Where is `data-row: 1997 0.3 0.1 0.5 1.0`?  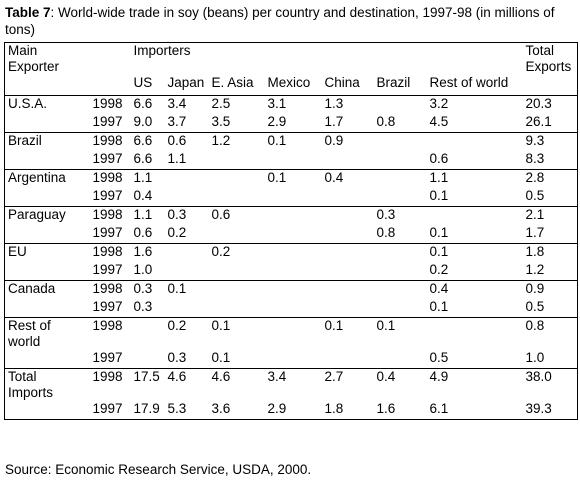 data-row: 1997 0.3 0.1 0.5 1.0 is located at coordinates (291, 359).